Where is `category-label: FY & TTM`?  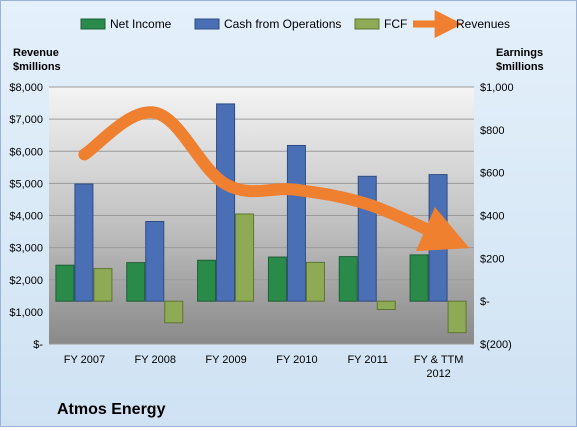
category-label: FY & TTM is located at coordinates (439, 360).